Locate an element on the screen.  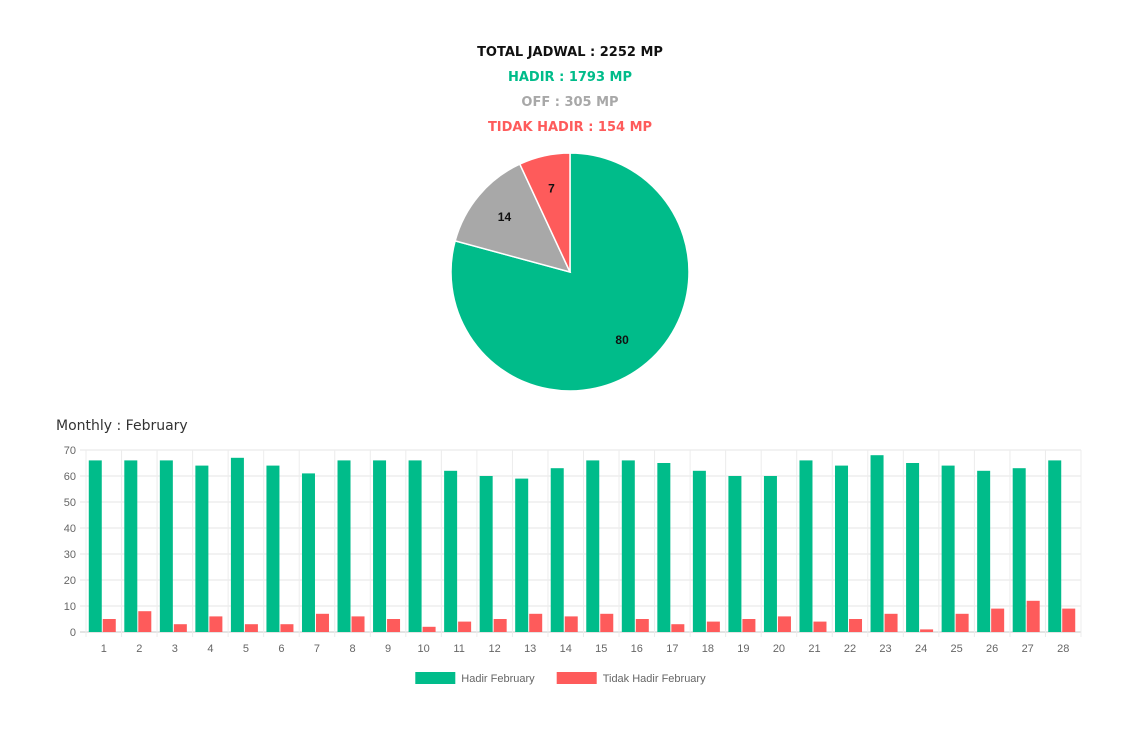
x-tick-label: 21 is located at coordinates (814, 649).